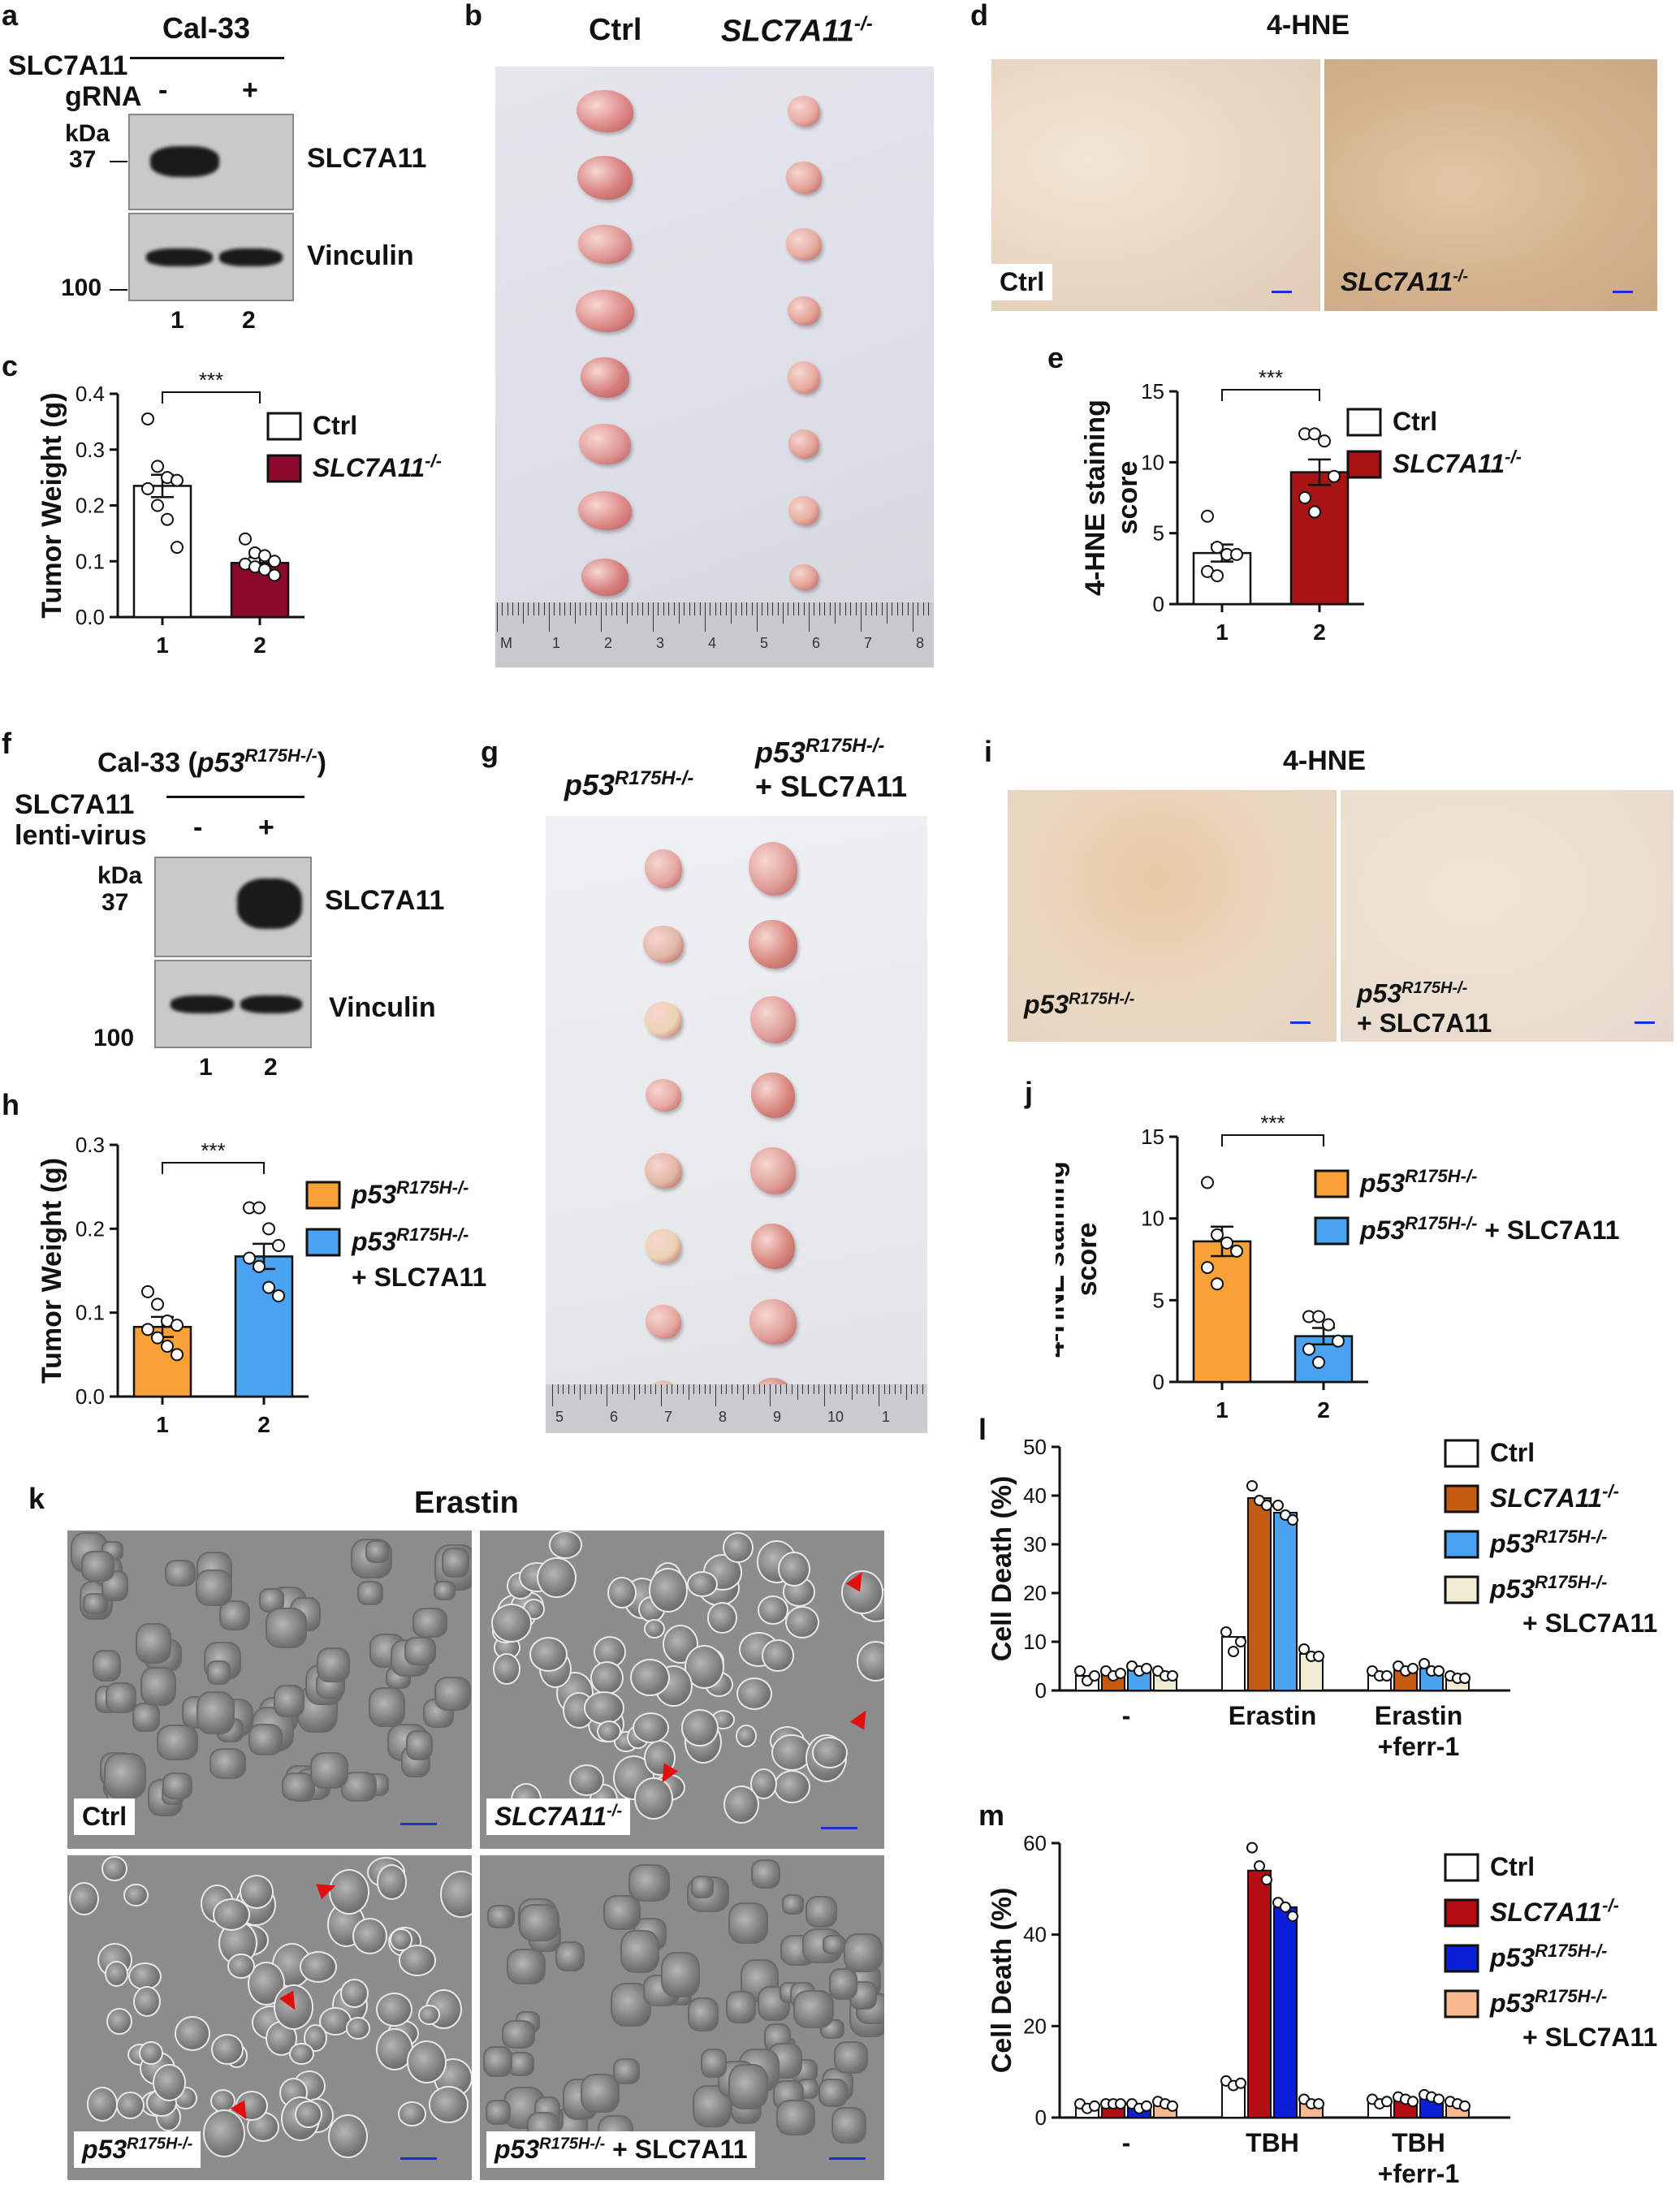 Image resolution: width=1680 pixels, height=2202 pixels. I want to click on x-tick-label: 2, so click(1323, 1410).